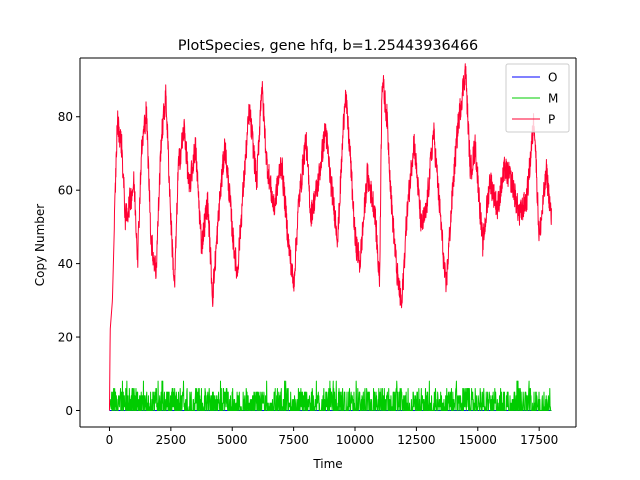 The height and width of the screenshot is (480, 640). What do you see at coordinates (553, 99) in the screenshot?
I see `legend-label-m: M` at bounding box center [553, 99].